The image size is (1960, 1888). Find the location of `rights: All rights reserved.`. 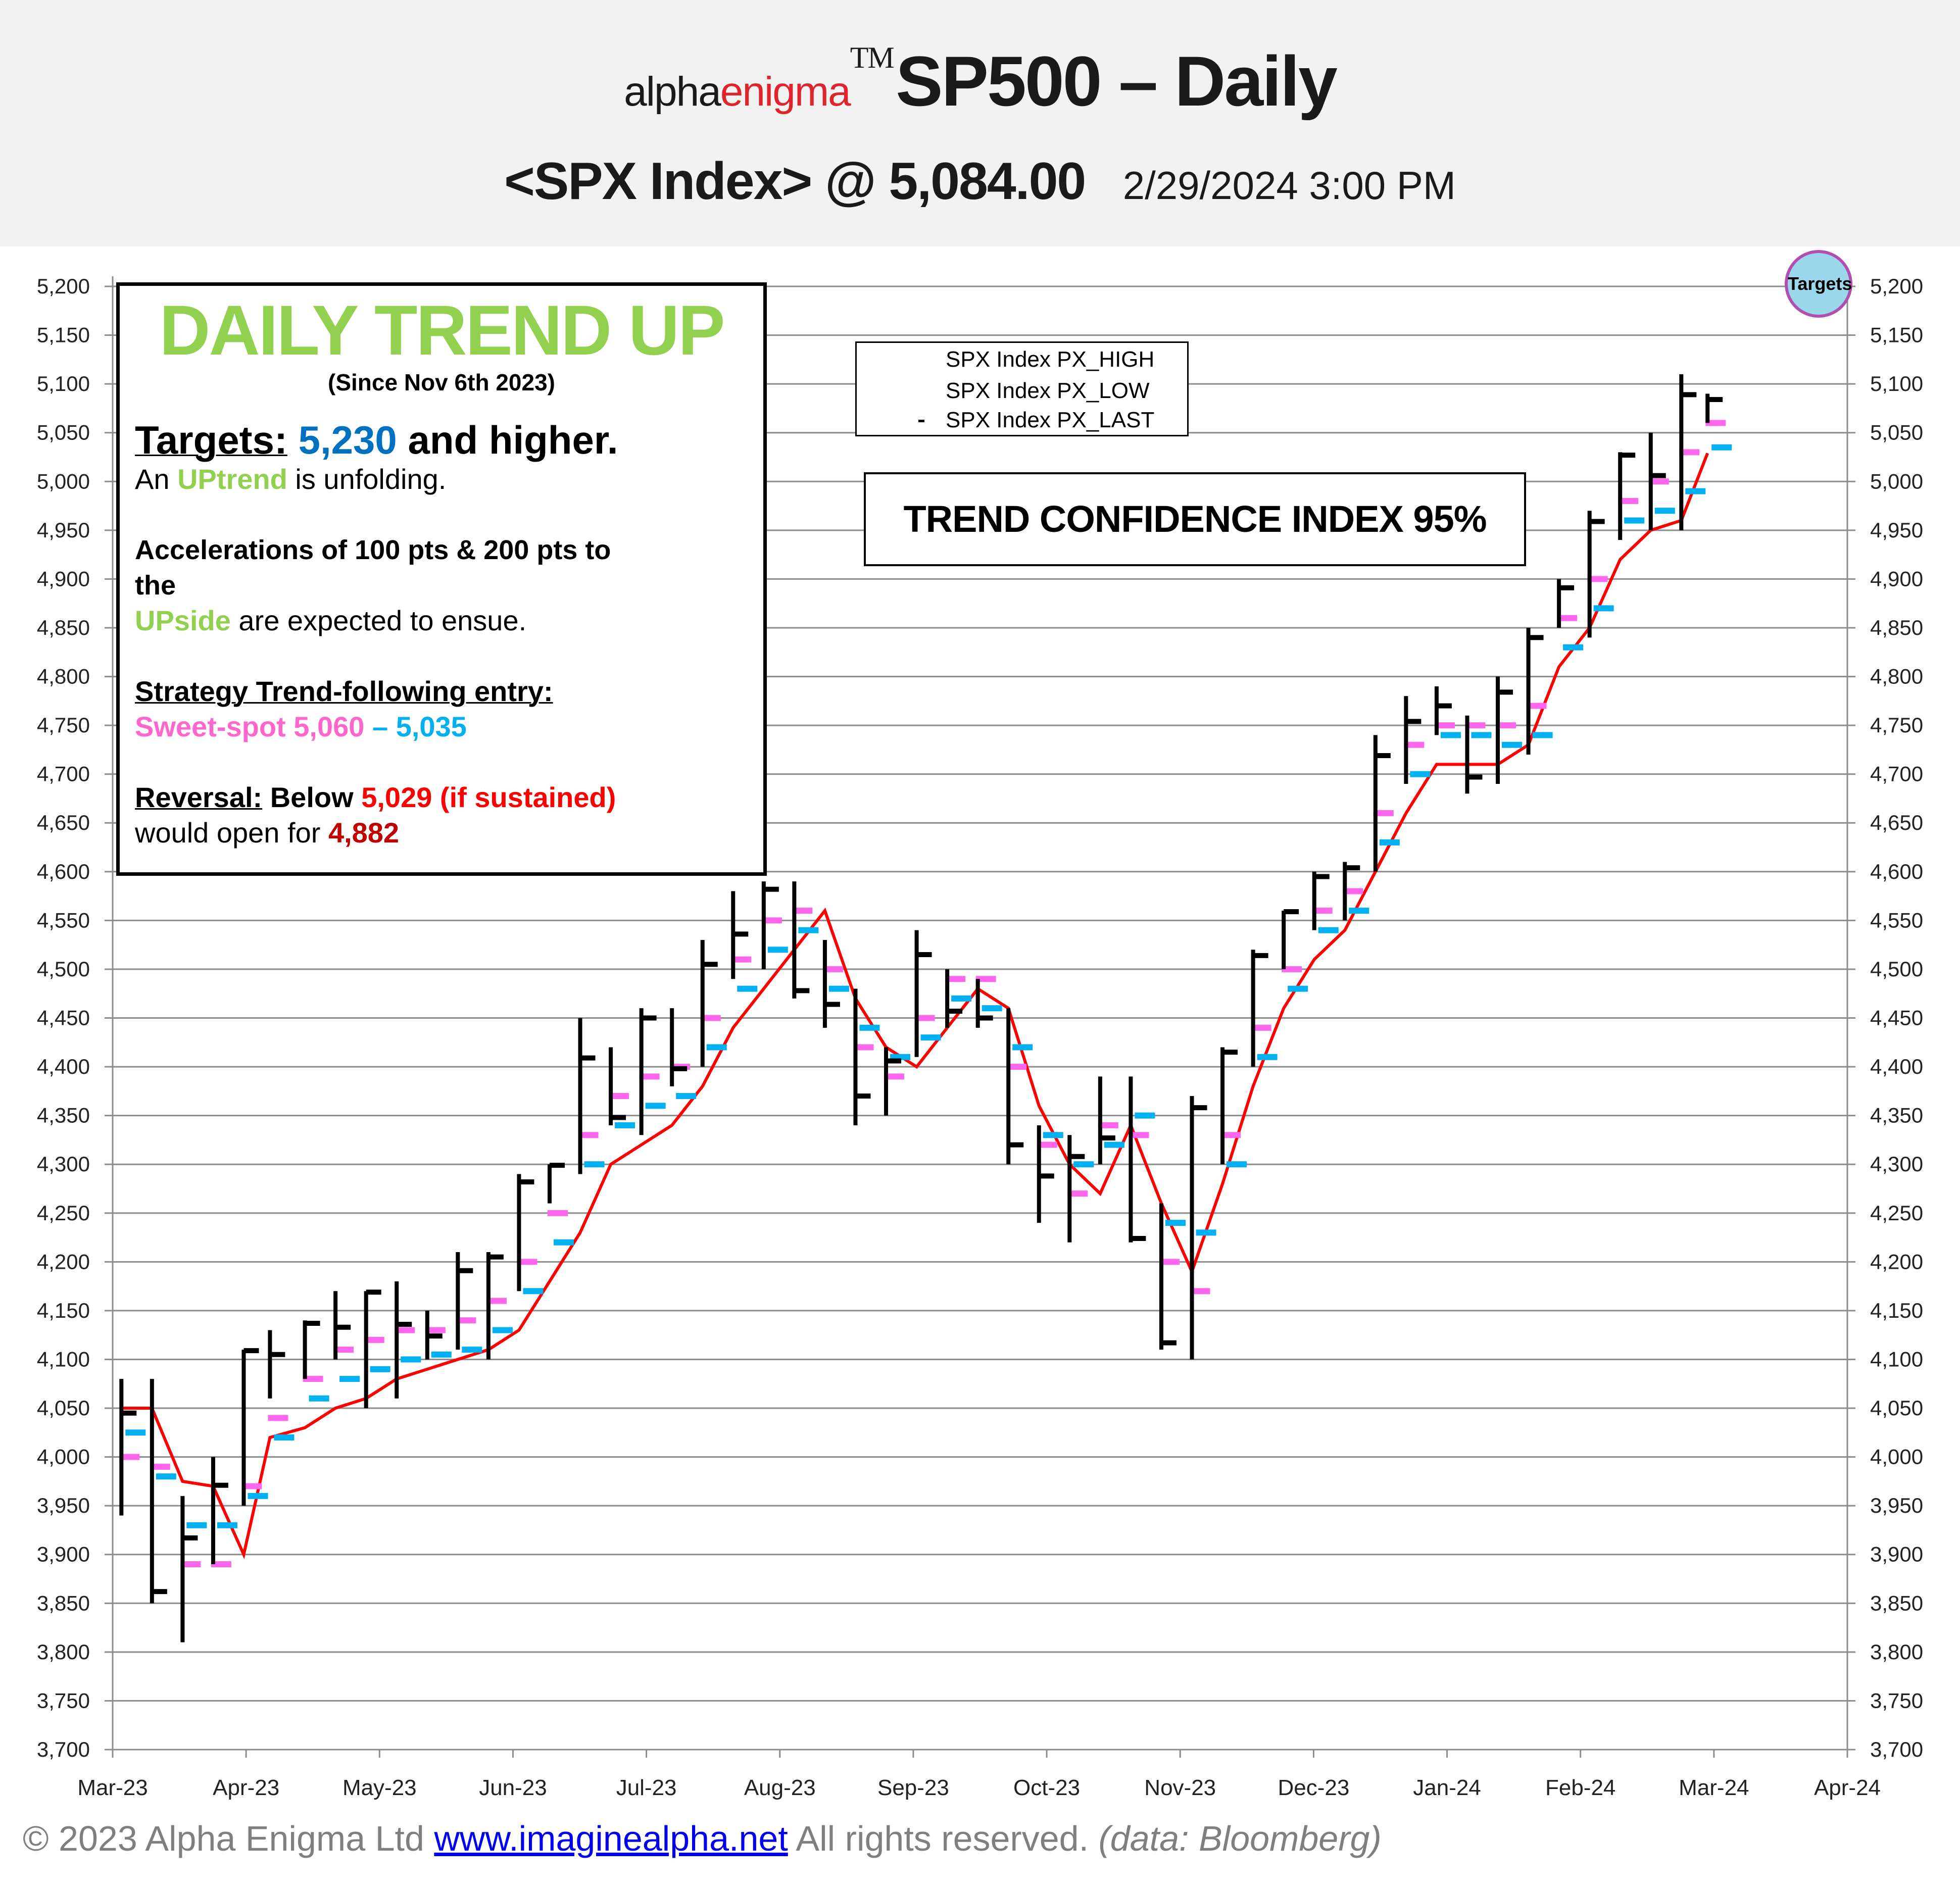

rights: All rights reserved. is located at coordinates (942, 1839).